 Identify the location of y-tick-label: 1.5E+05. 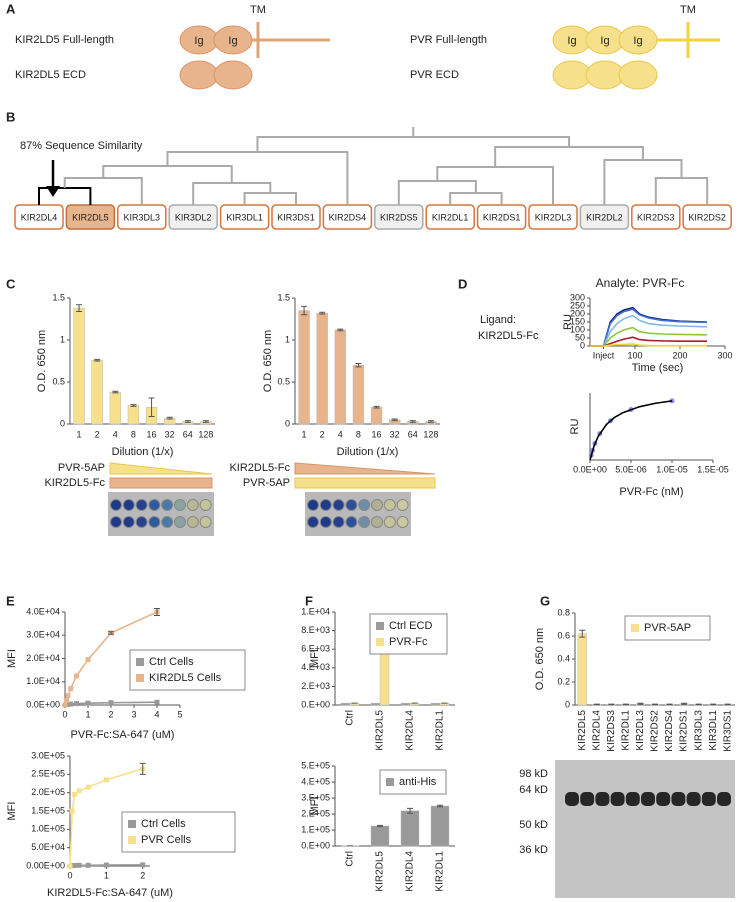
(48, 810).